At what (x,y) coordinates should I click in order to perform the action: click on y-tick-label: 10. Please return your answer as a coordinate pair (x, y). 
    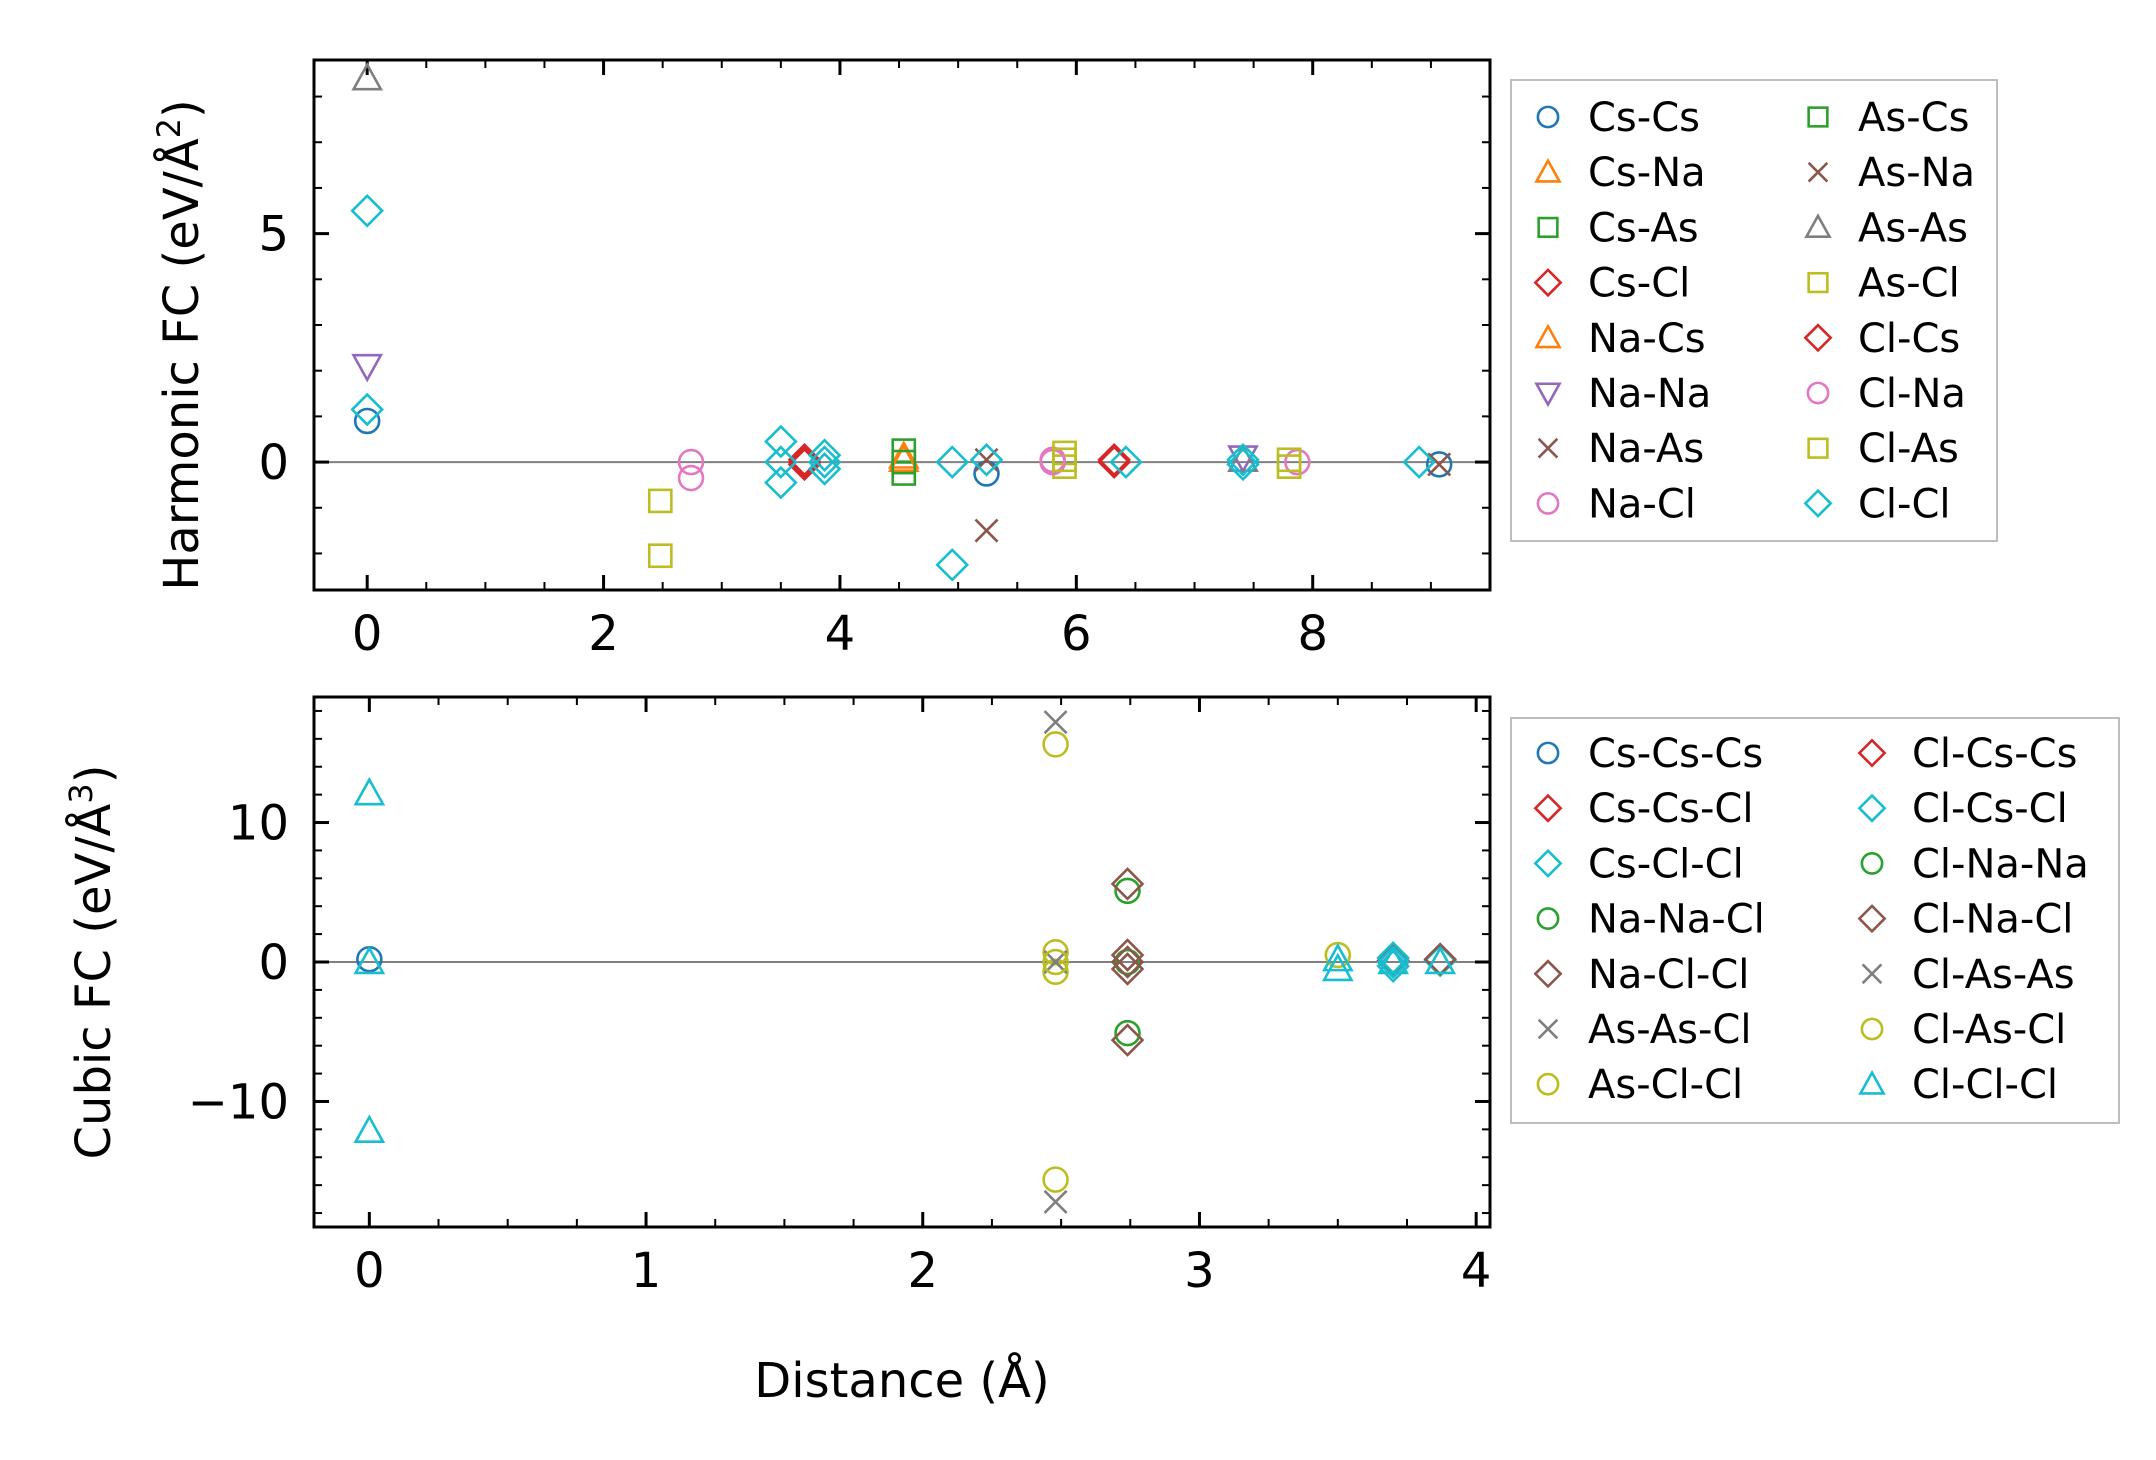
    Looking at the image, I should click on (258, 824).